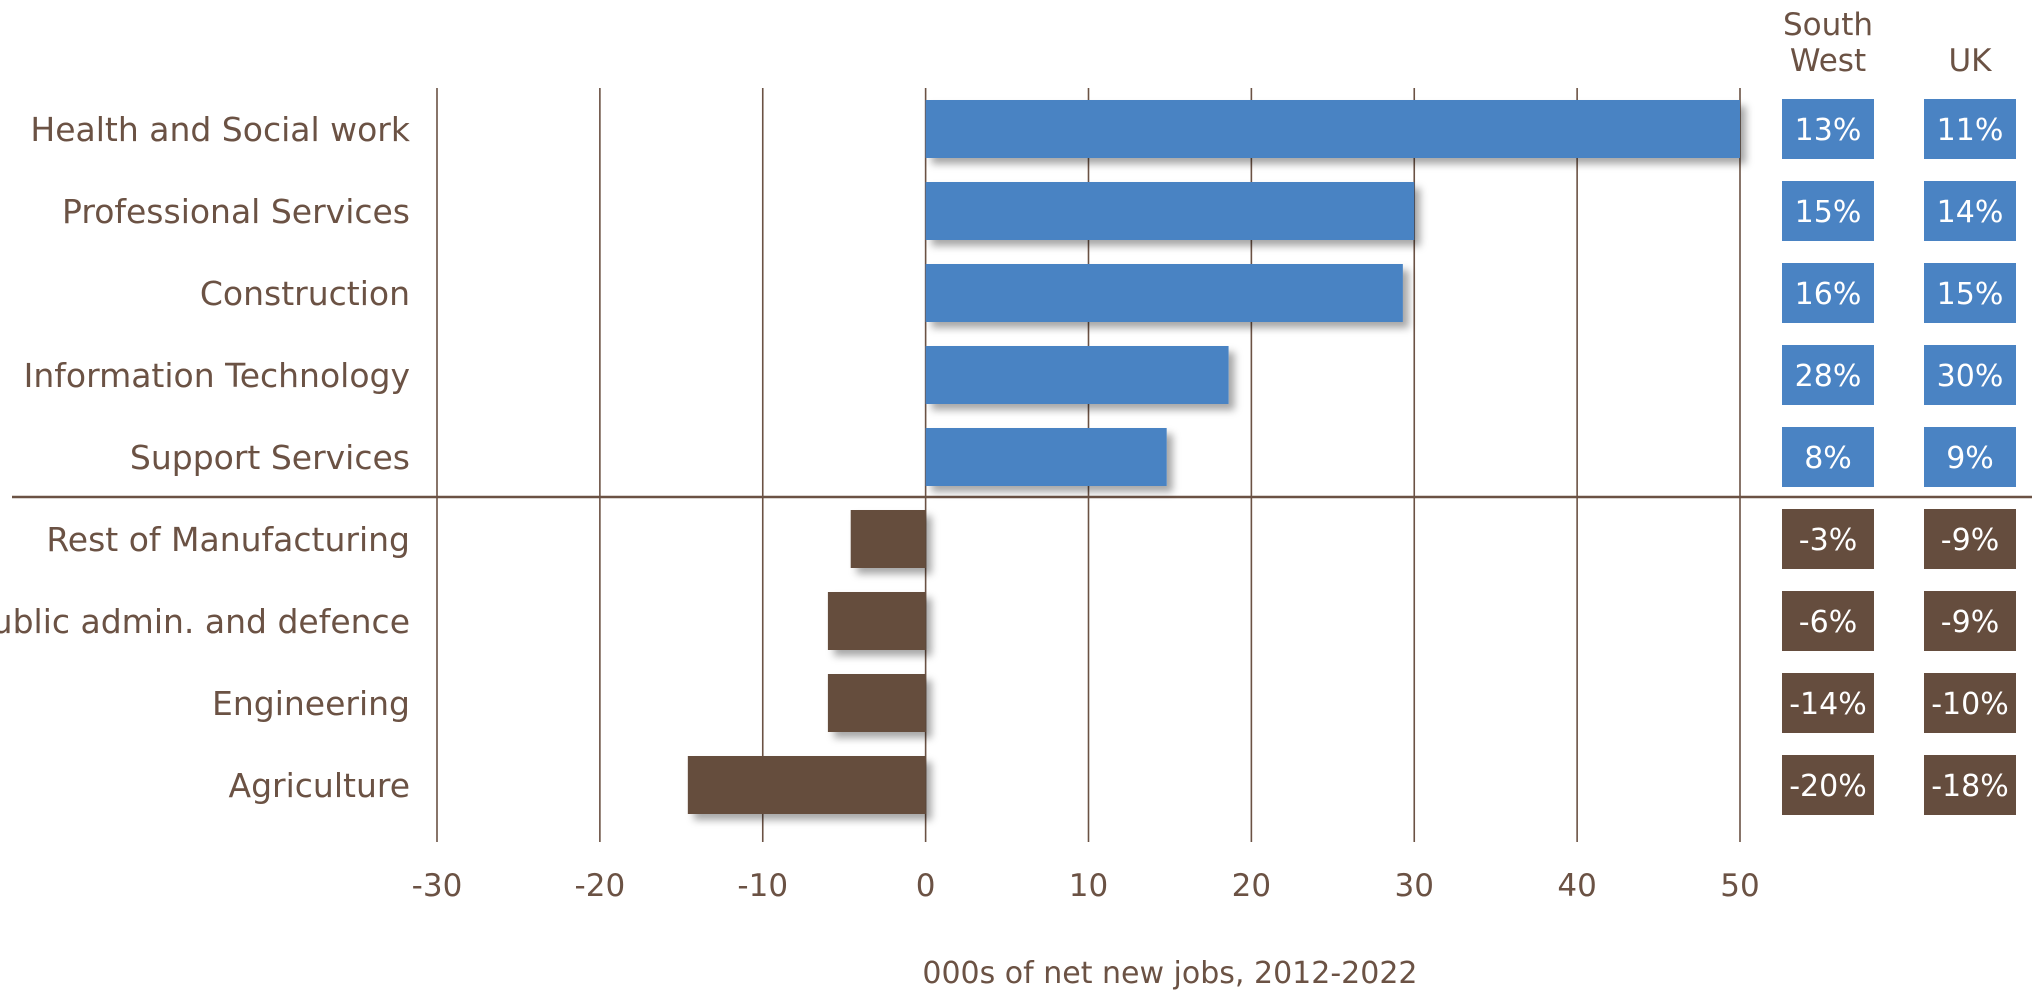 Image resolution: width=2038 pixels, height=991 pixels. Describe the element at coordinates (1169, 973) in the screenshot. I see `x-axis-label: 000s of net new jobs, 2012-2022` at that location.